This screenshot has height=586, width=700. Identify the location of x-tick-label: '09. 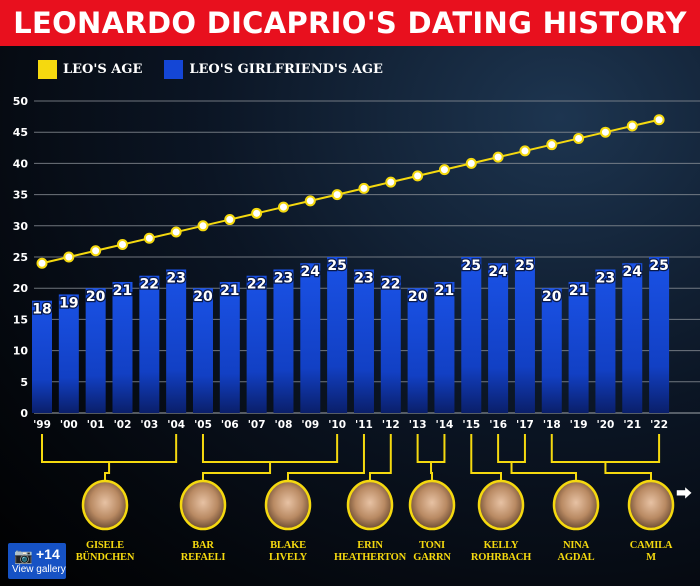
(310, 425).